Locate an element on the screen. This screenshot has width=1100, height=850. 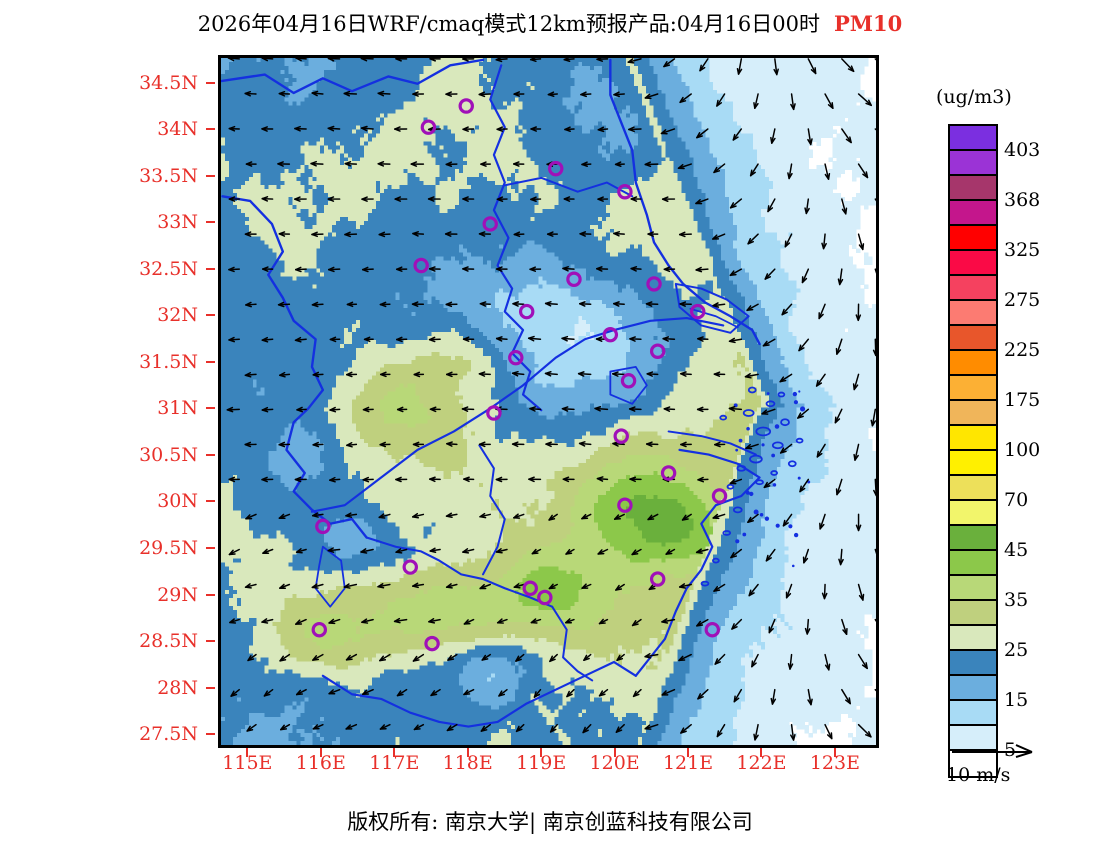
colorbar-tick-label: 35 is located at coordinates (1016, 600).